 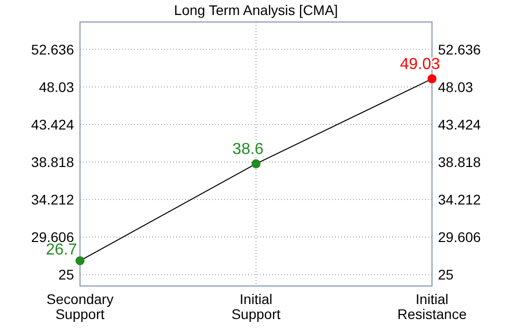 I want to click on y-tick-label: 38.818, so click(x=52, y=162).